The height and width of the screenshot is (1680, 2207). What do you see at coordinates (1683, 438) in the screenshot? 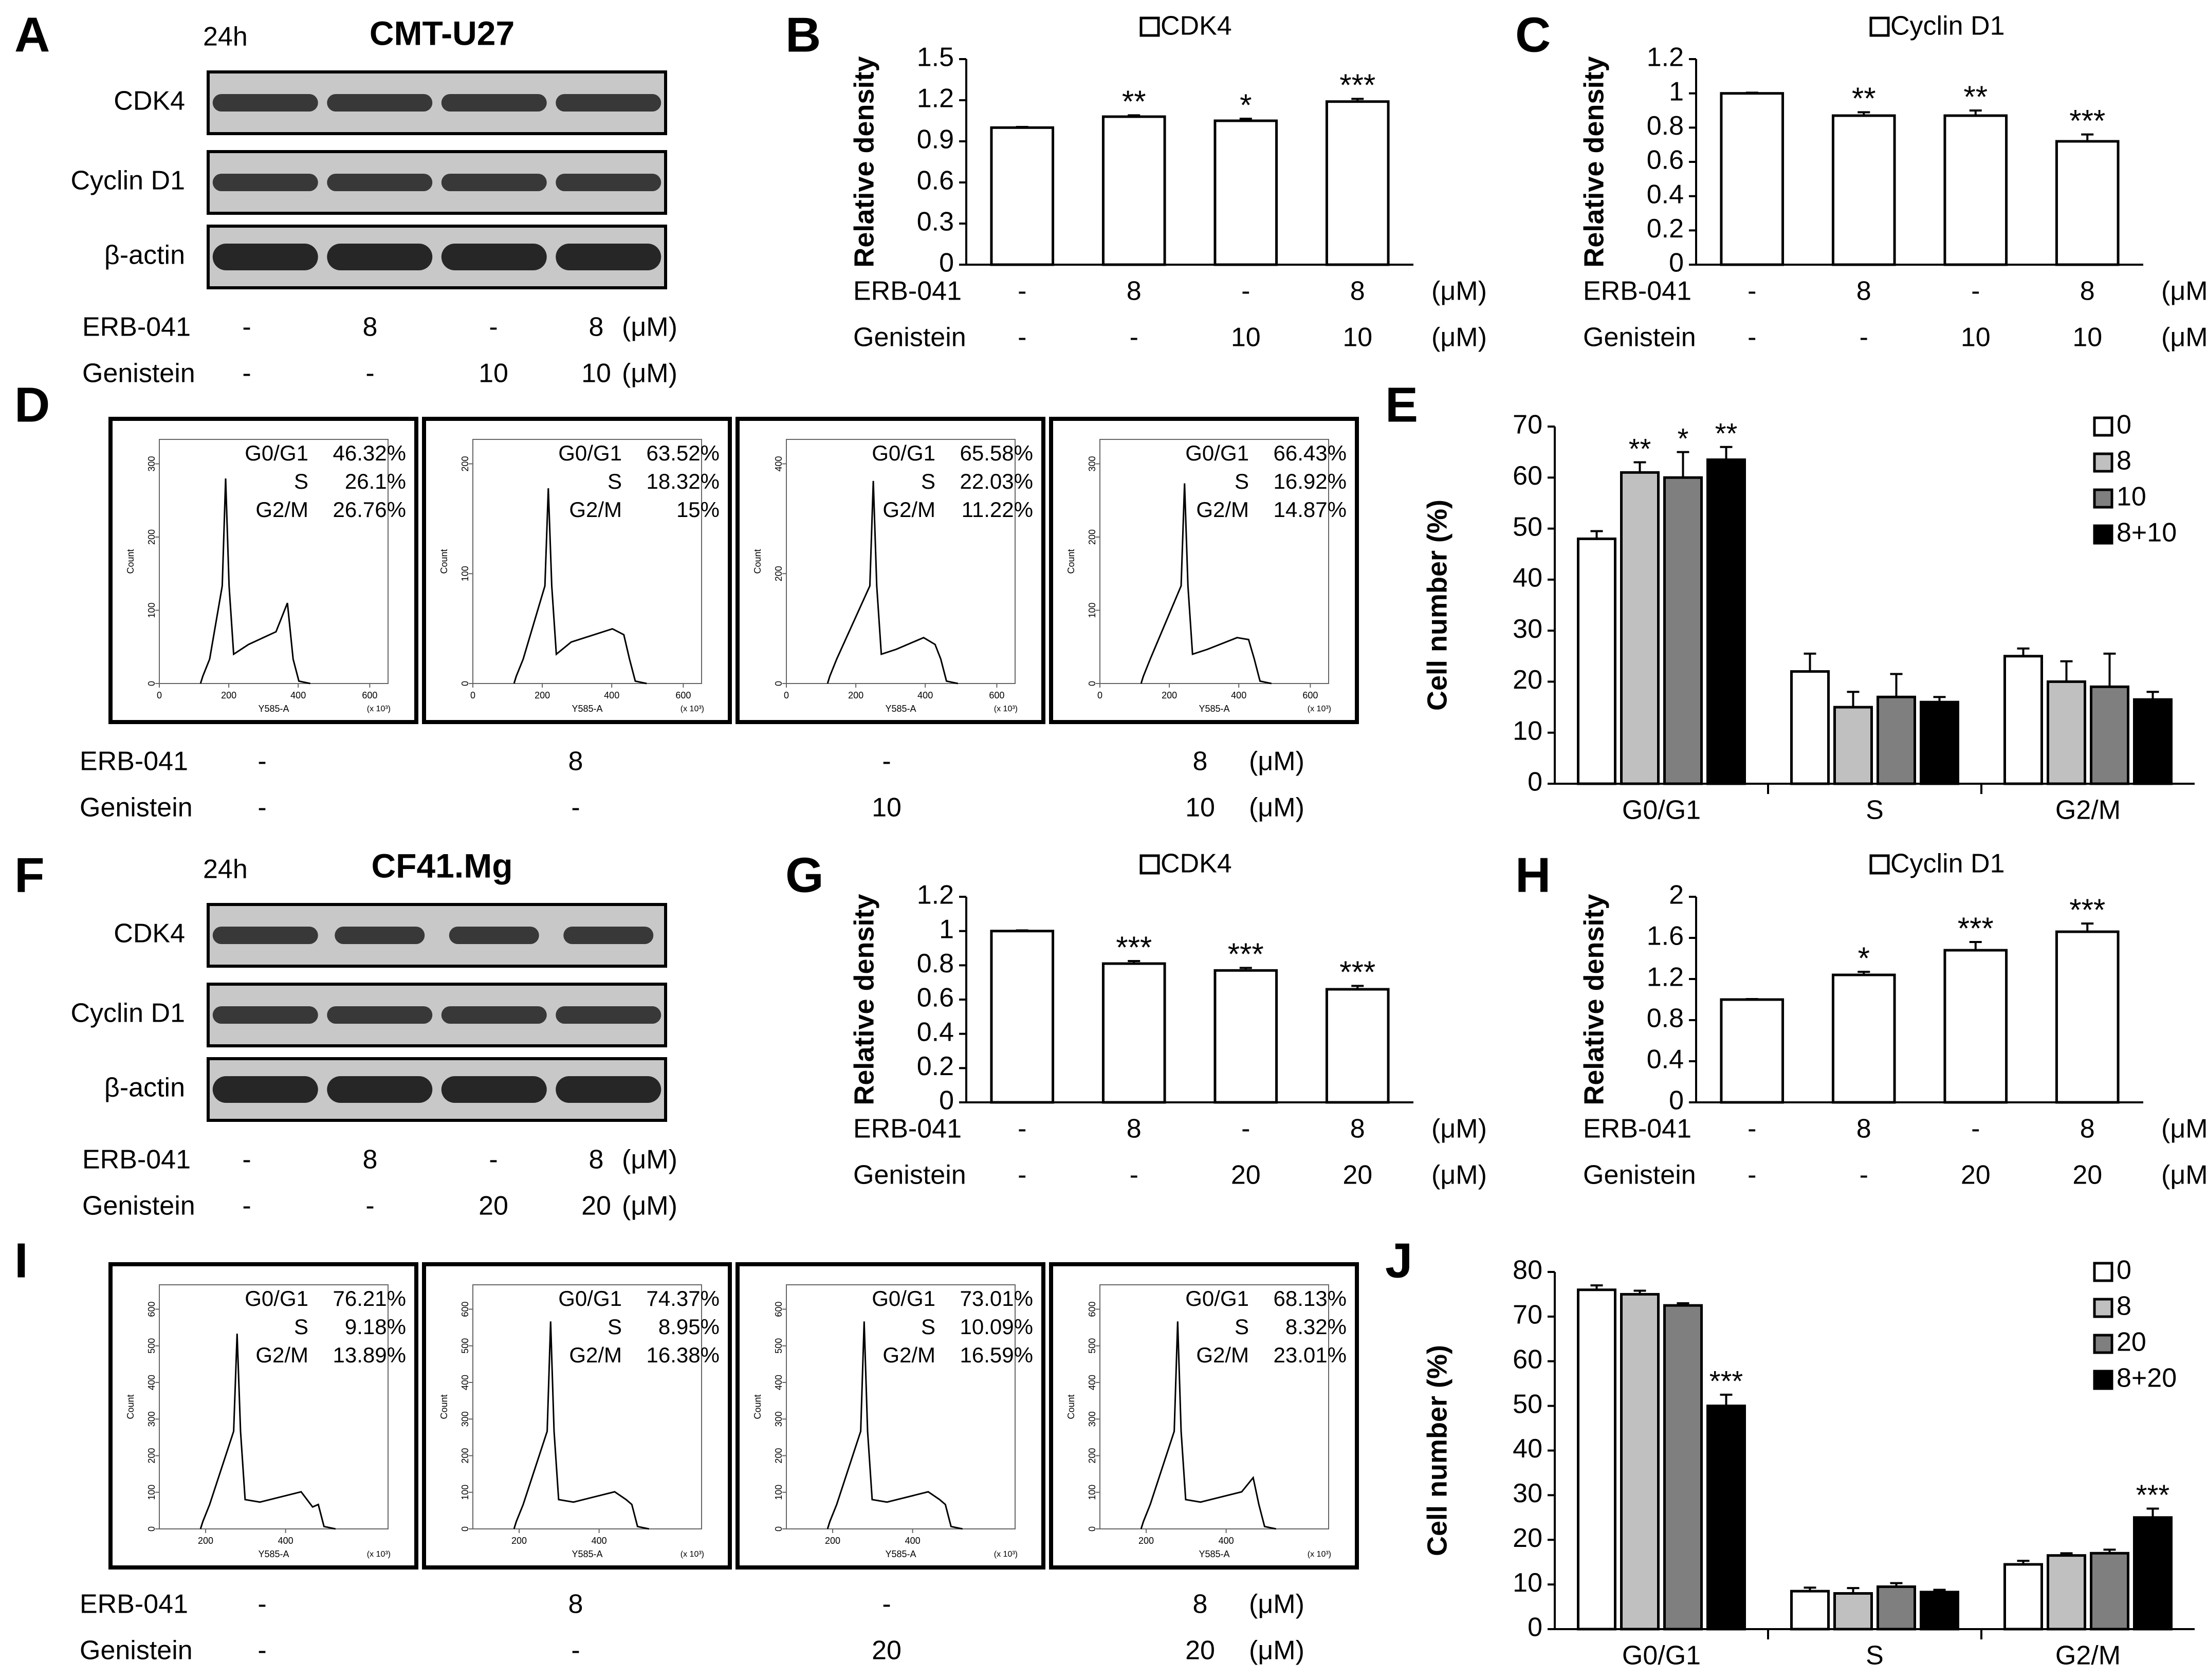
I see `significance-marker: *` at bounding box center [1683, 438].